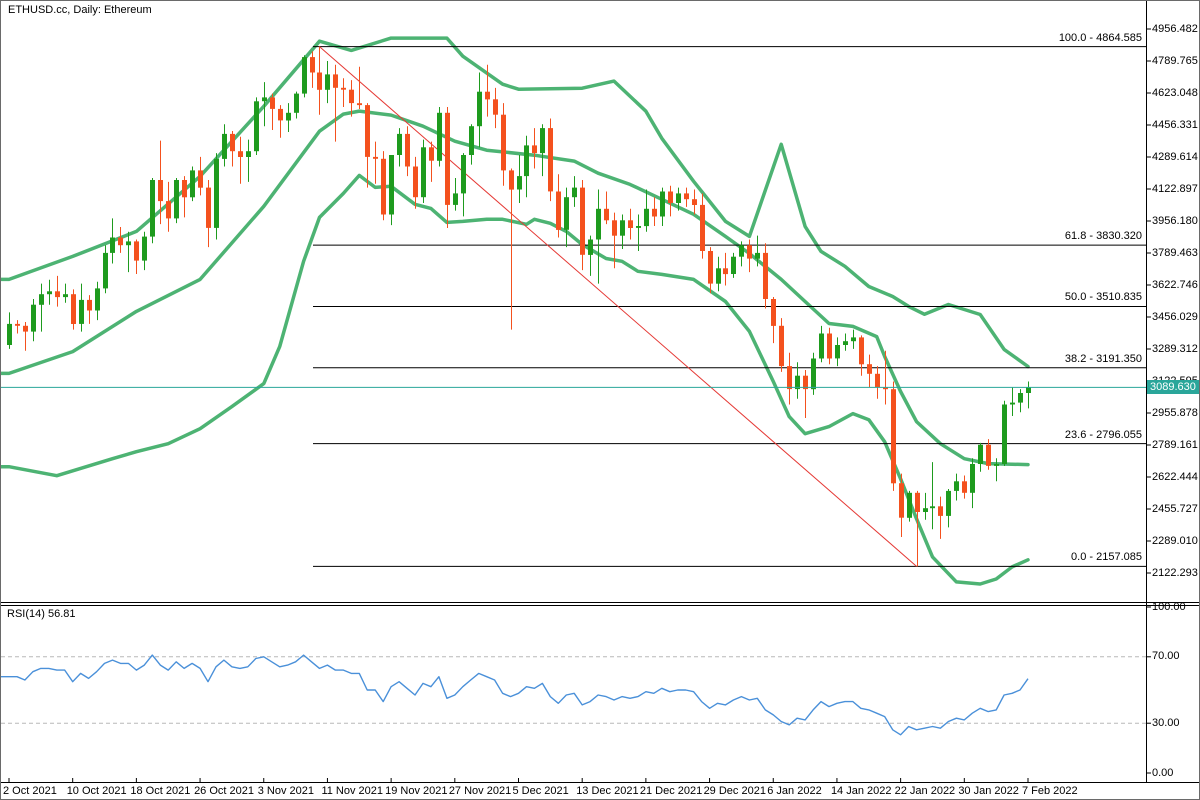 The width and height of the screenshot is (1200, 800). What do you see at coordinates (160, 791) in the screenshot?
I see `time-axis-label: 18 Oct 2021` at bounding box center [160, 791].